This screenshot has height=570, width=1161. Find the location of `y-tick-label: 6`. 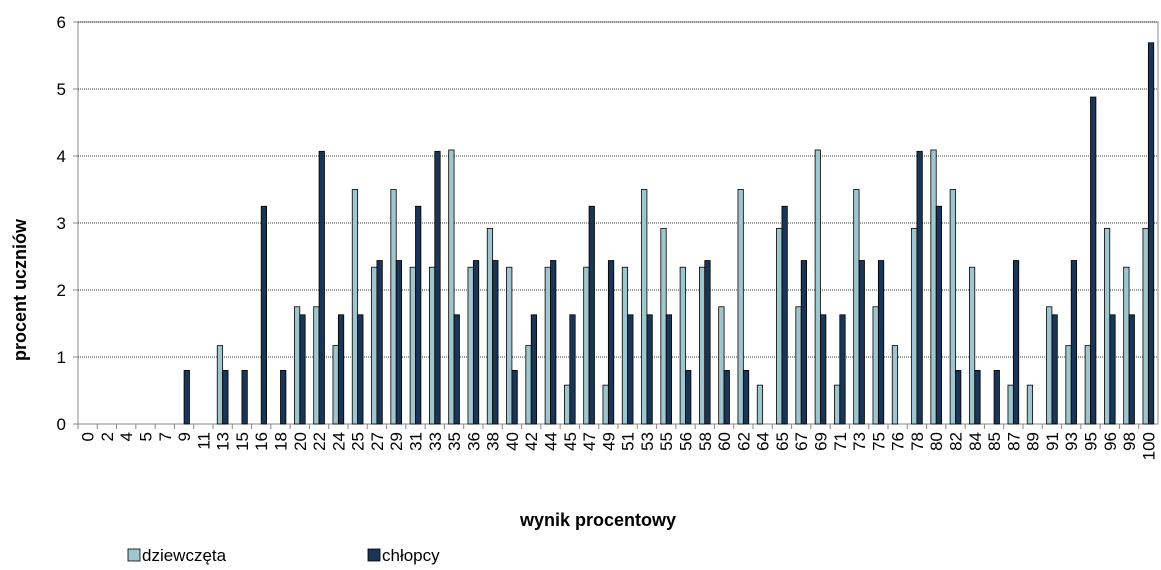

y-tick-label: 6 is located at coordinates (61, 22).